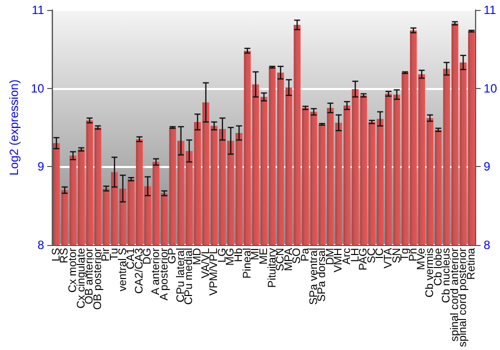  What do you see at coordinates (487, 245) in the screenshot?
I see `y2-tick-label: 8` at bounding box center [487, 245].